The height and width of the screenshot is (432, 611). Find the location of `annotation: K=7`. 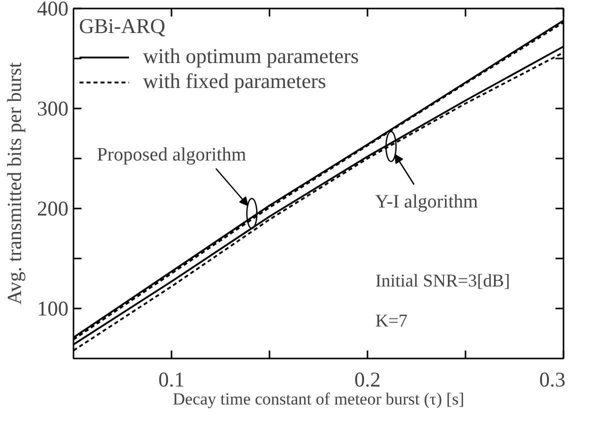

annotation: K=7 is located at coordinates (391, 320).